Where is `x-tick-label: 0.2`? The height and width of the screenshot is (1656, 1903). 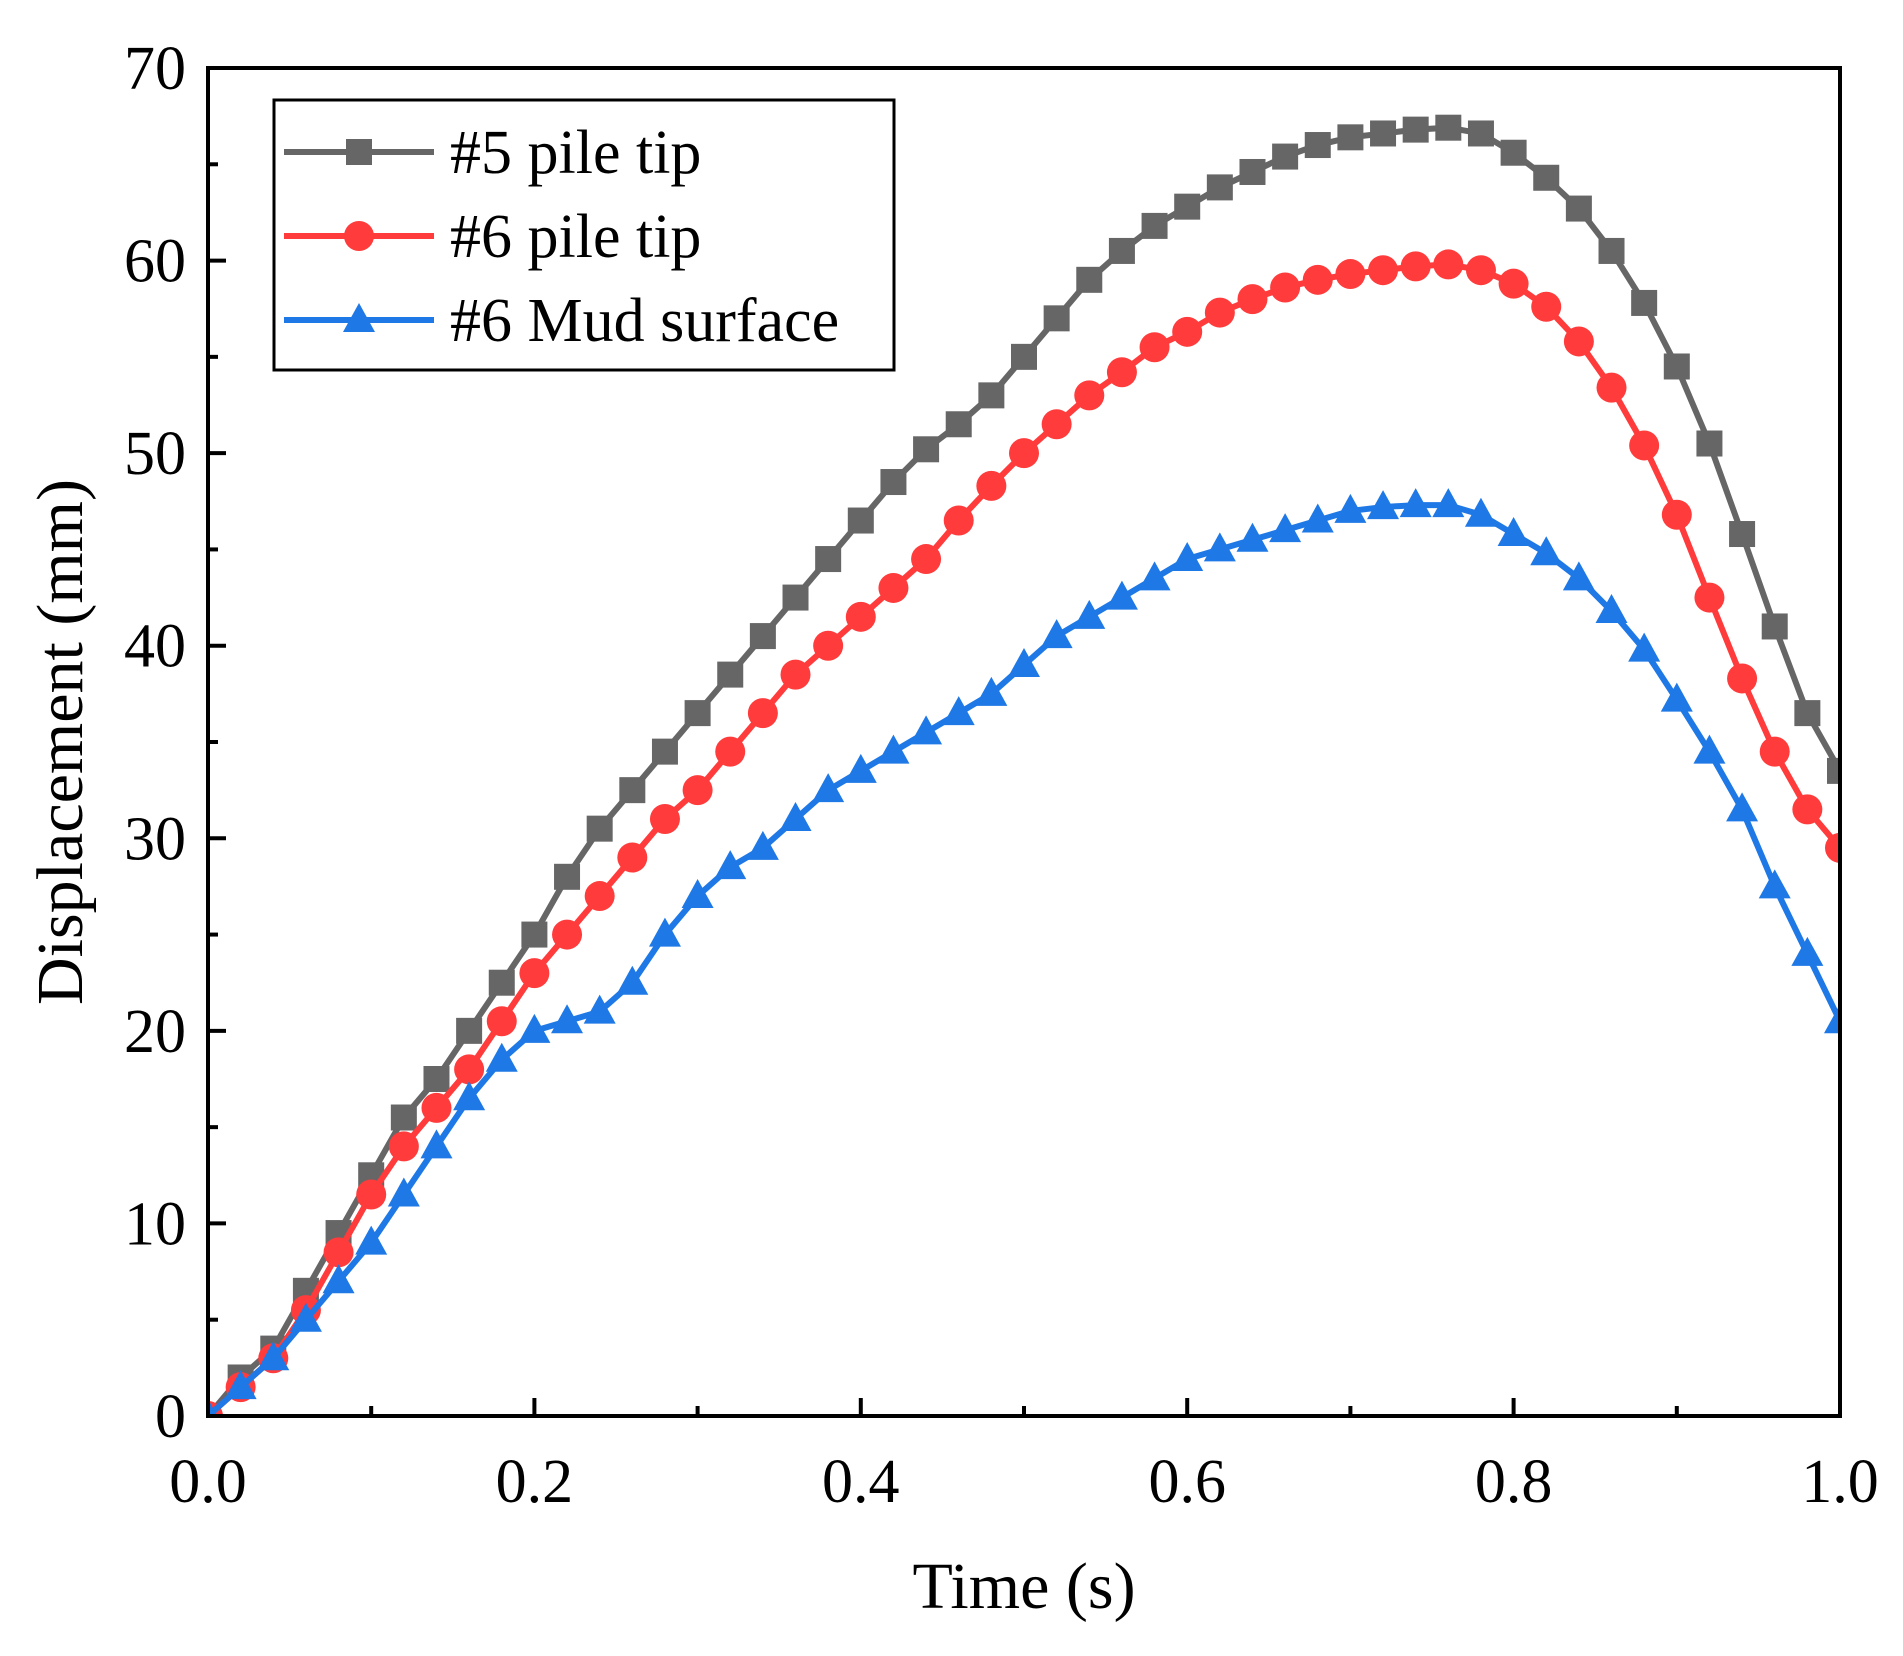 x-tick-label: 0.2 is located at coordinates (535, 1482).